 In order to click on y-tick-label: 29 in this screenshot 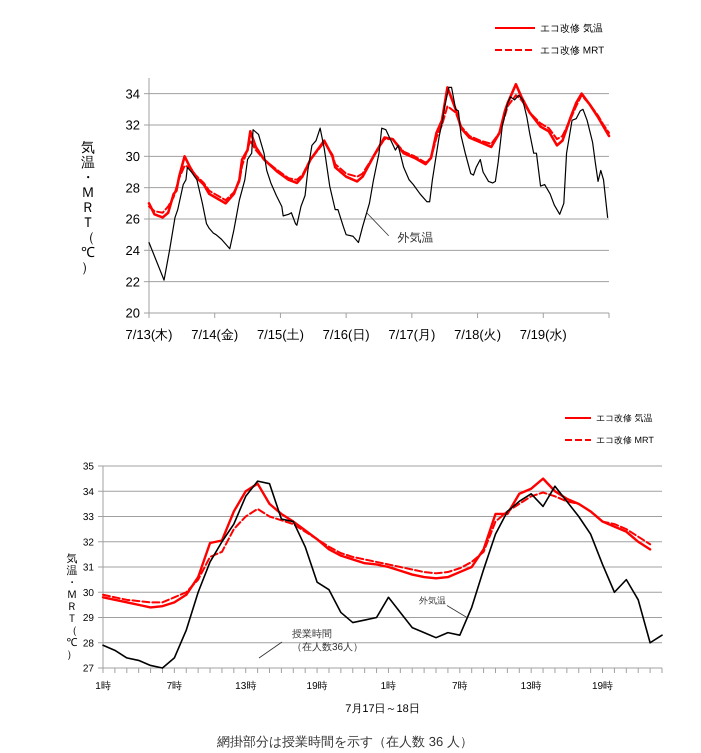, I will do `click(88, 618)`.